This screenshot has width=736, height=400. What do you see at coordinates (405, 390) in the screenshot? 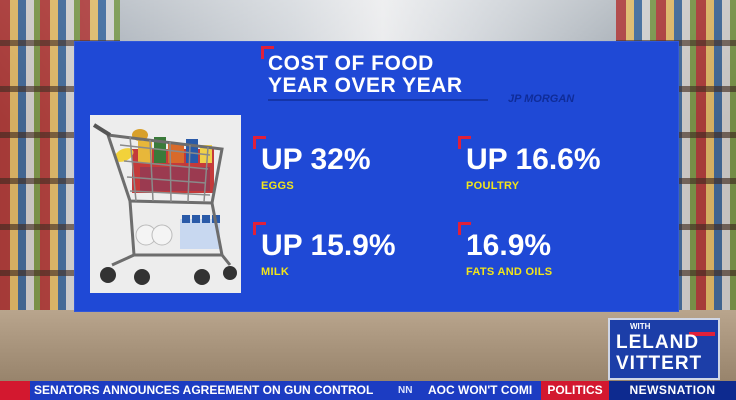
I see `ticker-separator-logo: NN` at bounding box center [405, 390].